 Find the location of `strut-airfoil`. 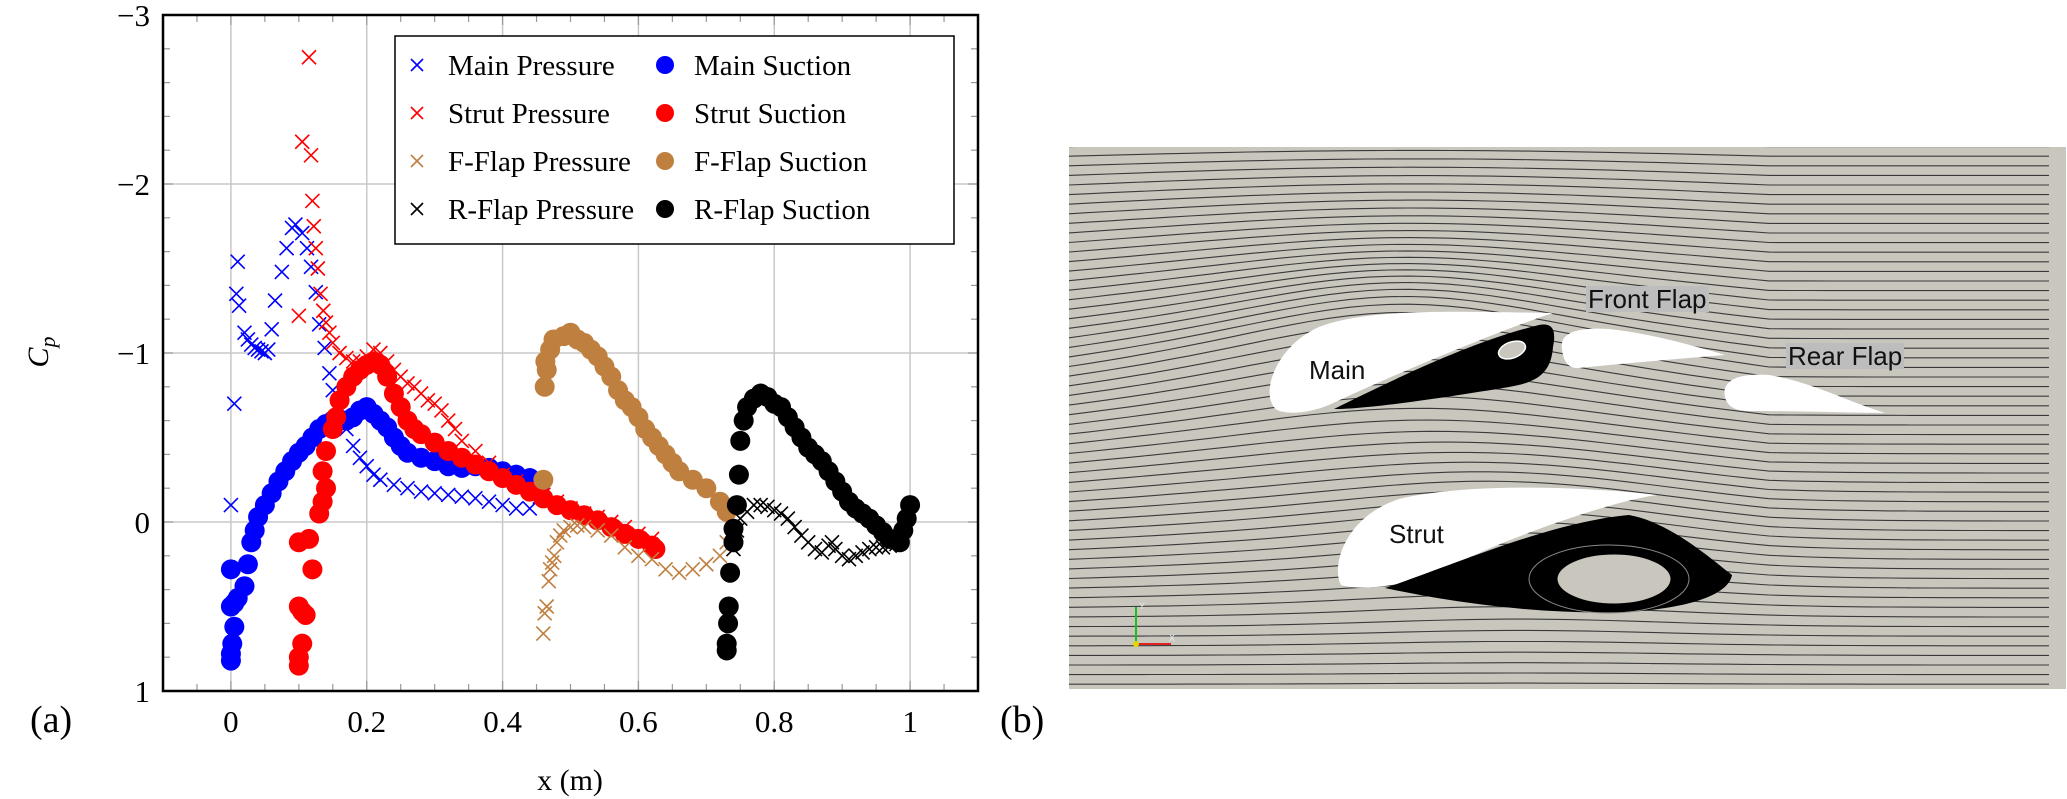

strut-airfoil is located at coordinates (1497, 537).